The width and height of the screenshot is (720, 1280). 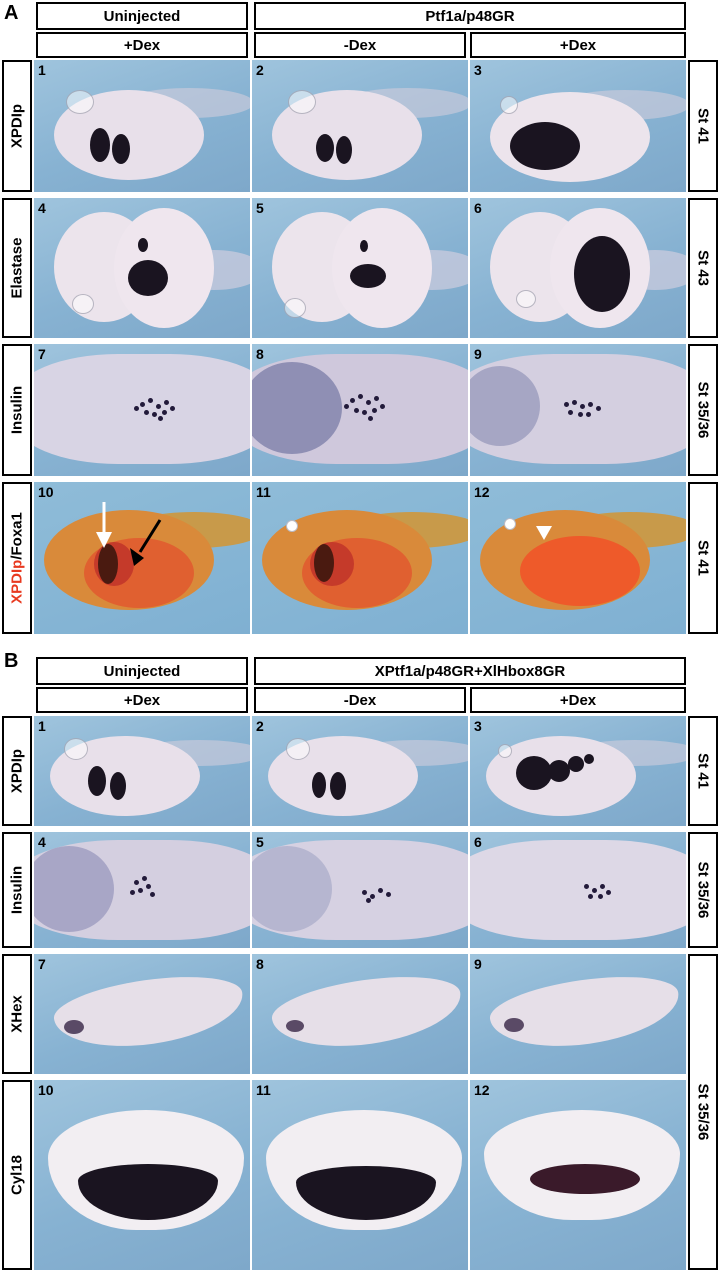 I want to click on panel-letter-b: B, so click(x=11, y=661).